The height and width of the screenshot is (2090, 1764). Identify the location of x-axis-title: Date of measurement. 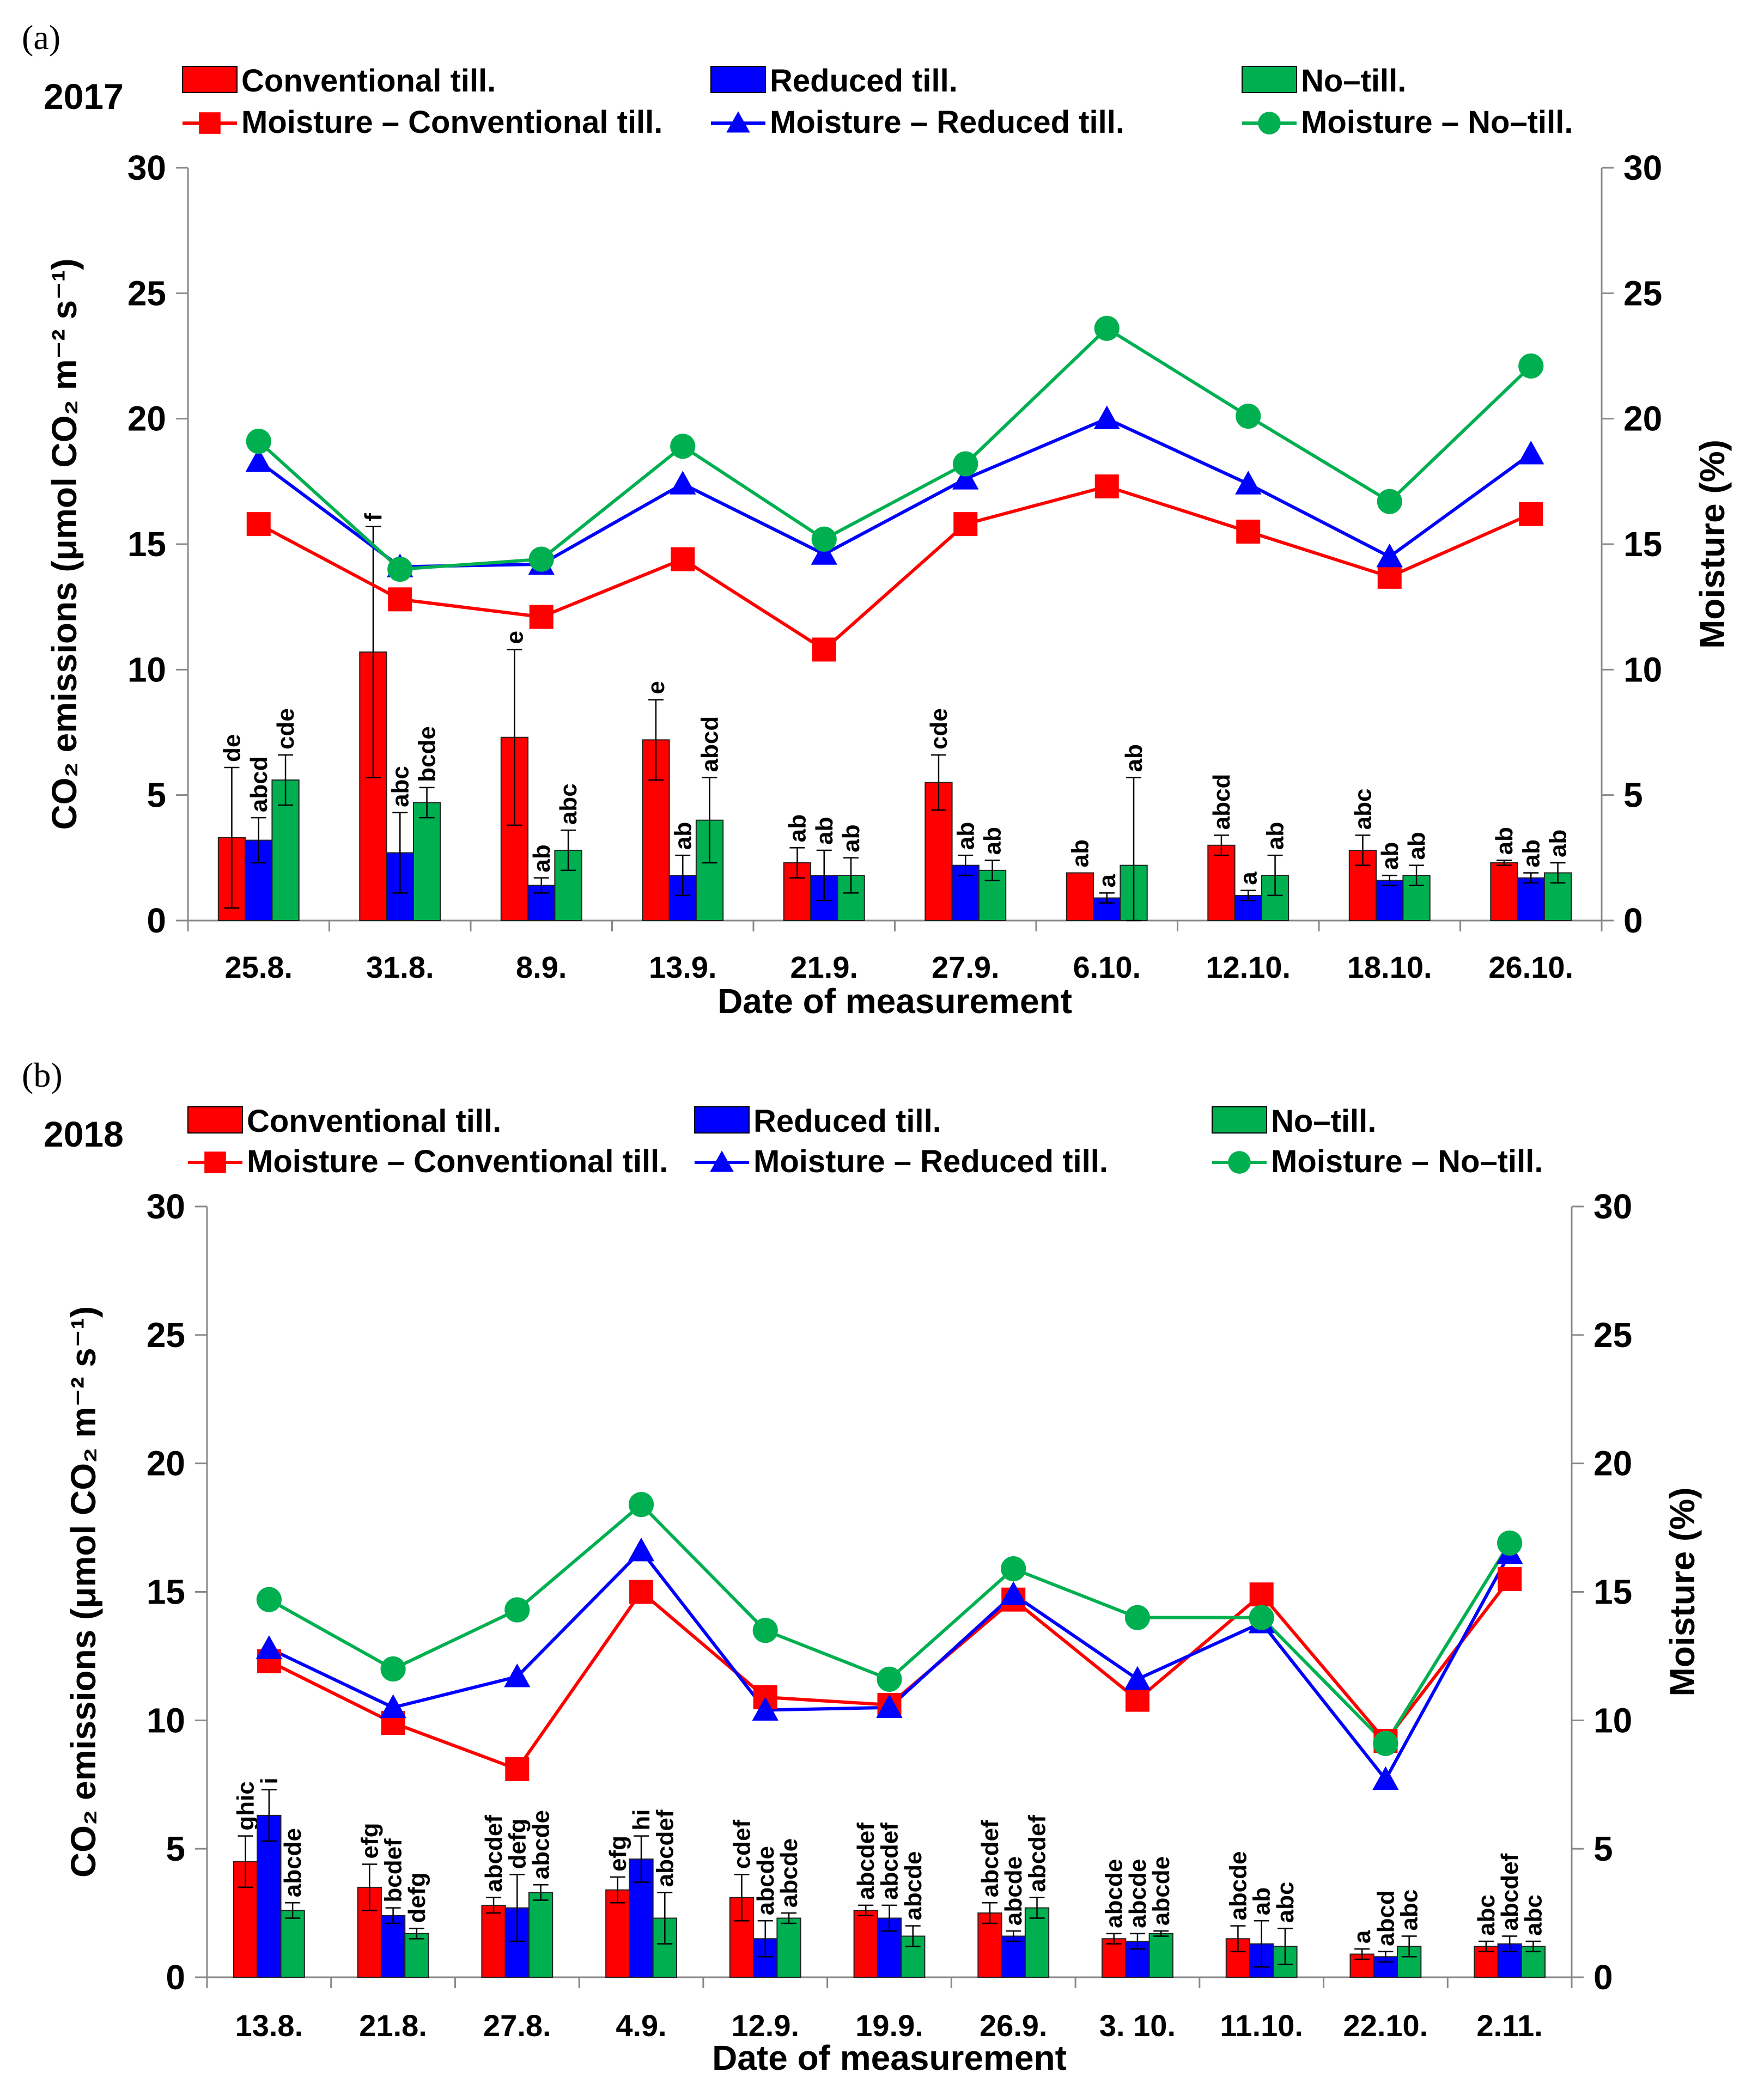
(889, 2057).